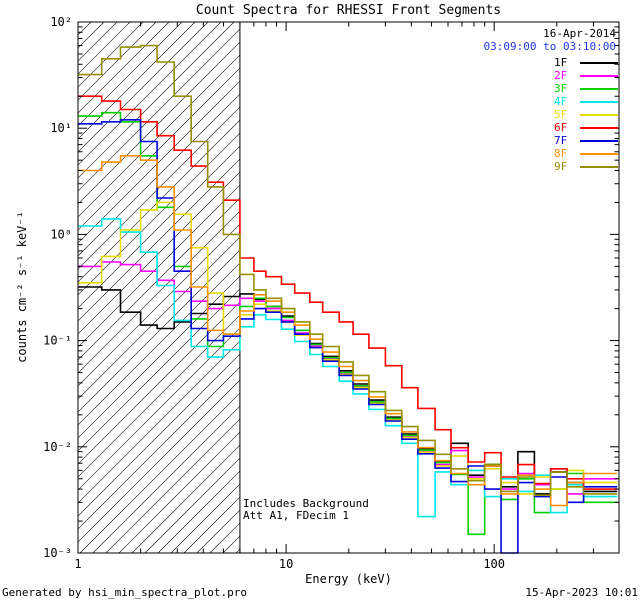  What do you see at coordinates (599, 140) in the screenshot?
I see `legend-swatch-7F` at bounding box center [599, 140].